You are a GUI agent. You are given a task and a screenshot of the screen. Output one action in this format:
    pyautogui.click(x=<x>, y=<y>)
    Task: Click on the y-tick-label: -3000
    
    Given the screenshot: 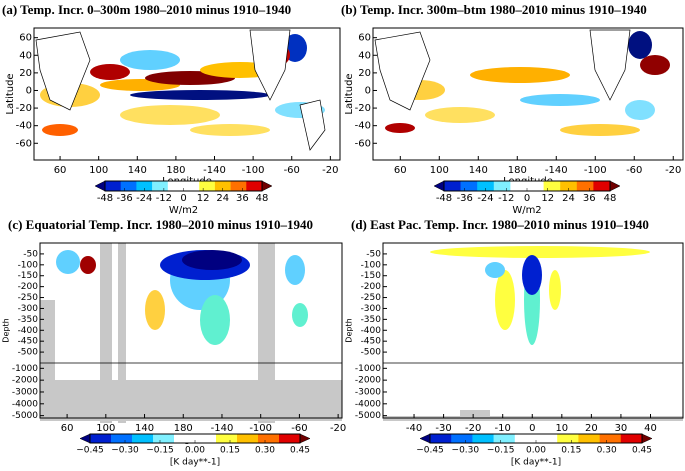 What is the action you would take?
    pyautogui.click(x=25, y=392)
    